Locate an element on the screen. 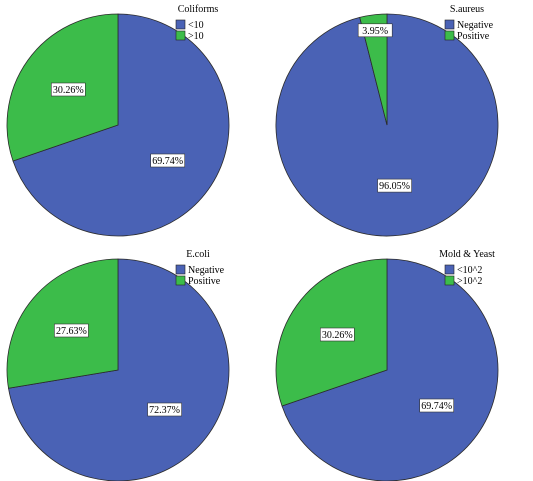 Image resolution: width=533 pixels, height=481 pixels. legend-label: >10^2 is located at coordinates (469, 281).